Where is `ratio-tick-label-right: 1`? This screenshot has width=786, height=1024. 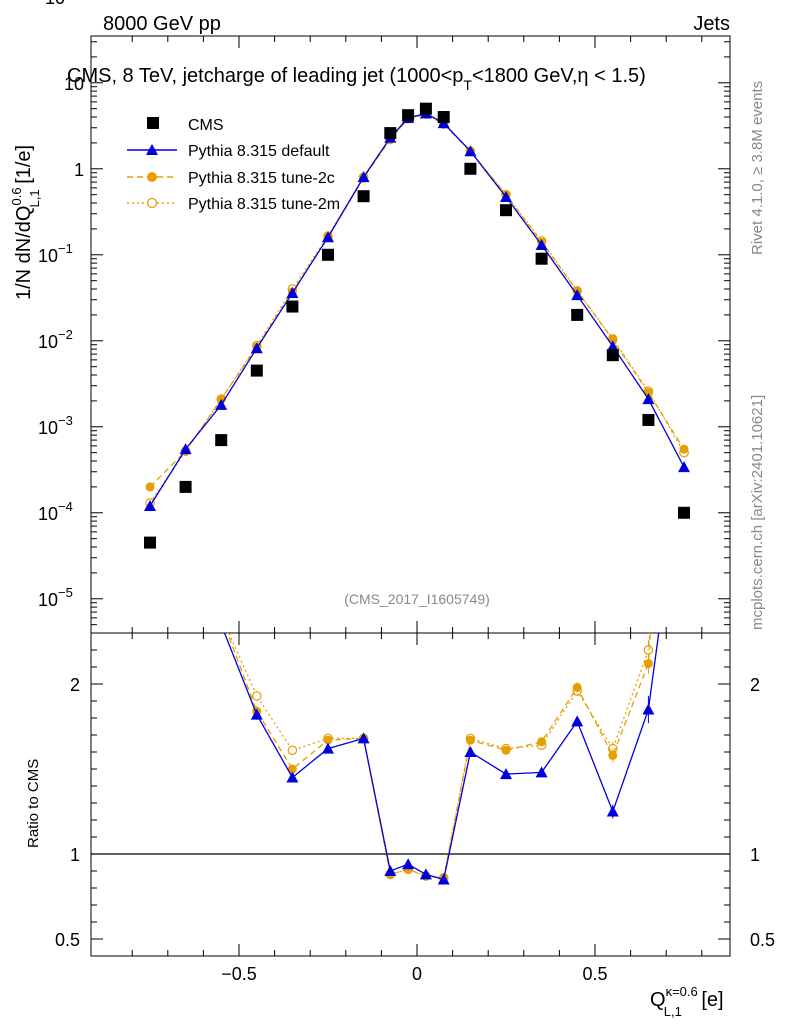
ratio-tick-label-right: 1 is located at coordinates (755, 855).